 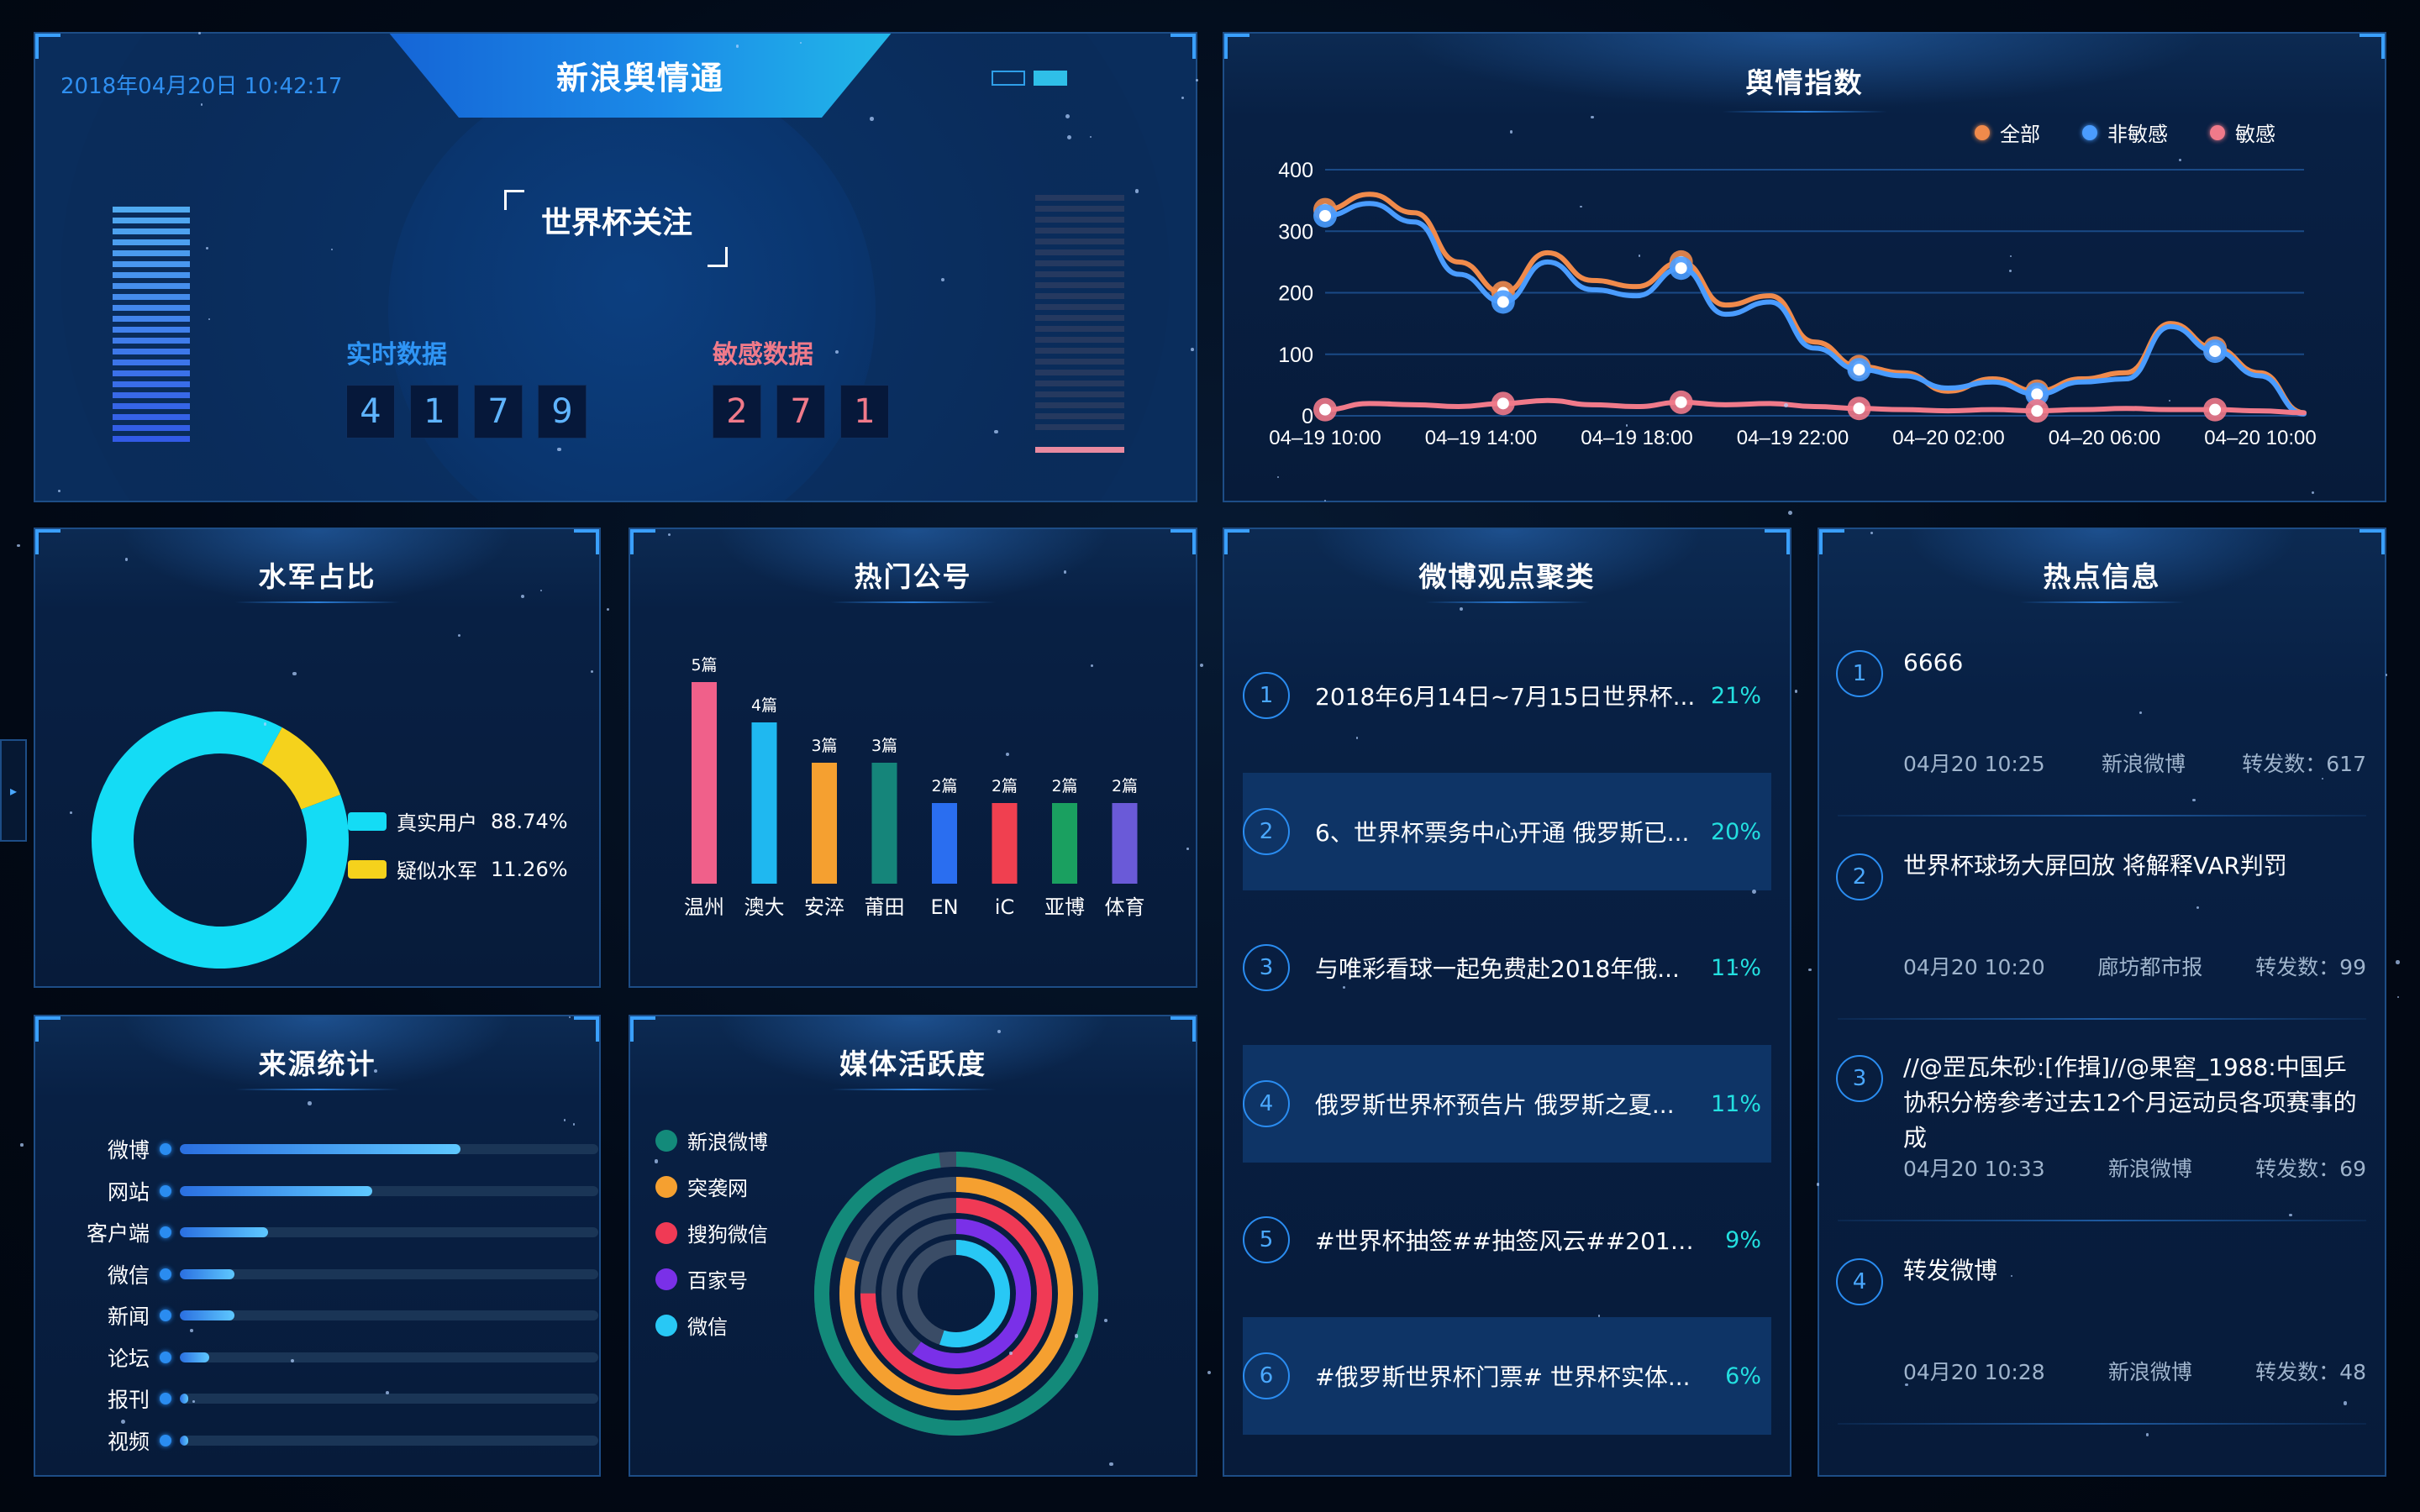 I want to click on hot-accounts-title: 热门公号, so click(x=913, y=576).